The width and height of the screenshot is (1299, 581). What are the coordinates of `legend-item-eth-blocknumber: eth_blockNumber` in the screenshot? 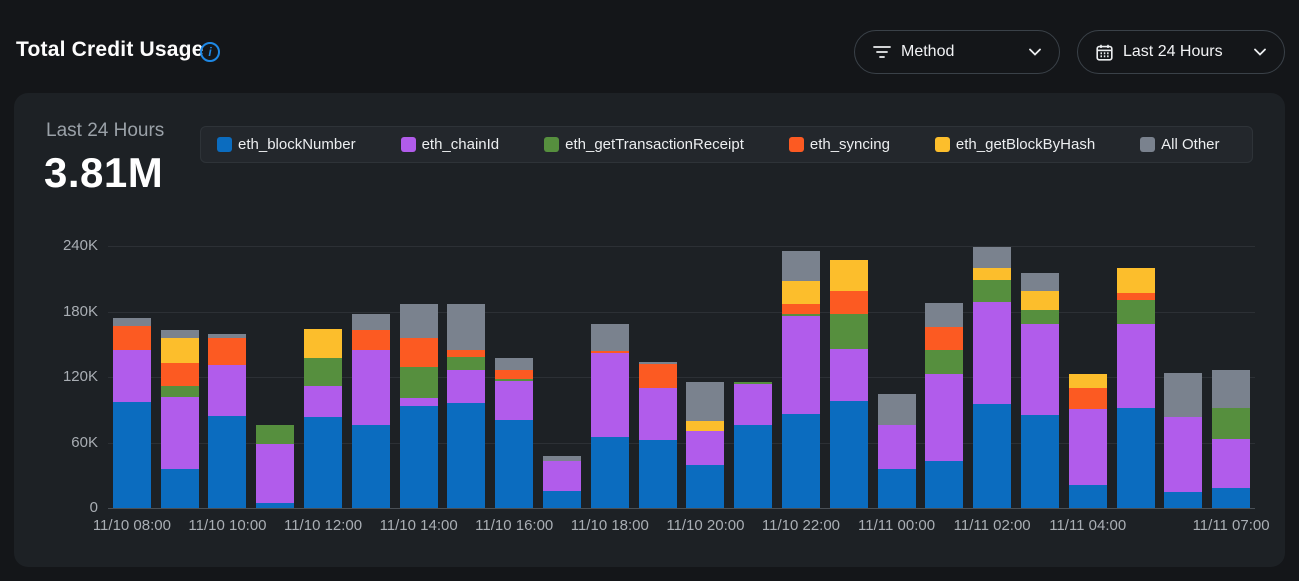 It's located at (286, 144).